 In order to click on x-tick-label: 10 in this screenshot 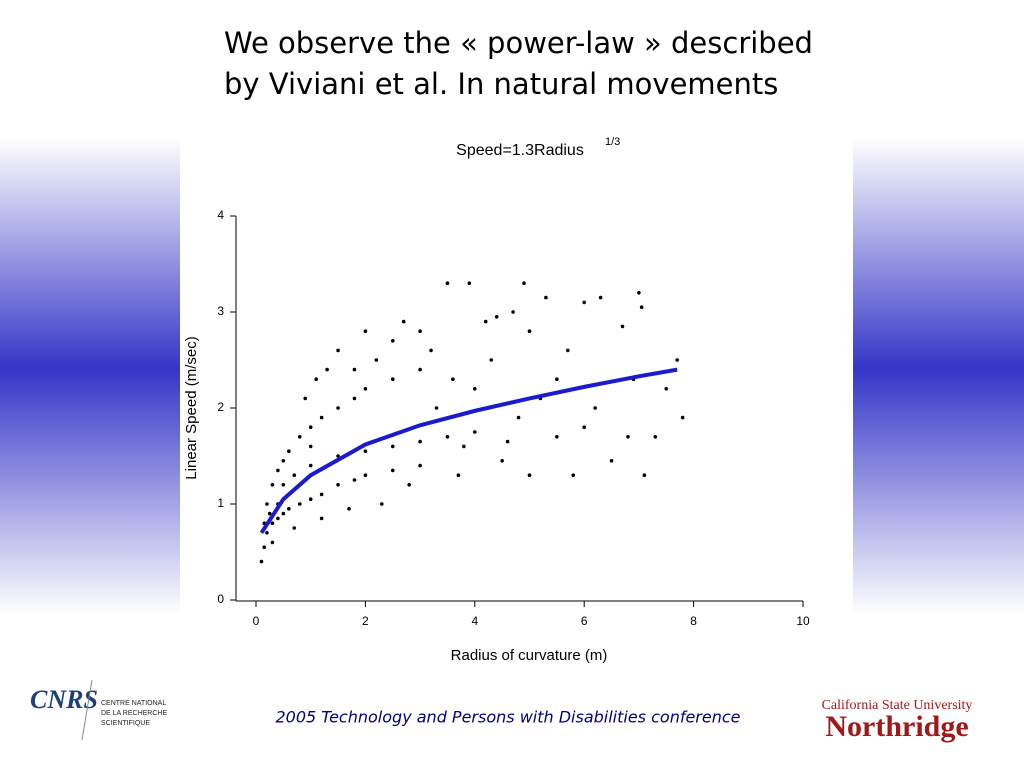, I will do `click(803, 621)`.